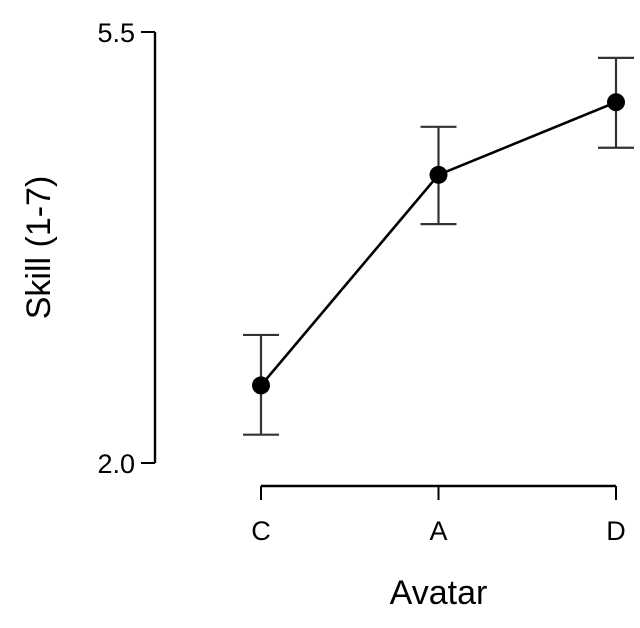 The image size is (640, 628). Describe the element at coordinates (116, 33) in the screenshot. I see `y-tick-label: 5.5` at that location.